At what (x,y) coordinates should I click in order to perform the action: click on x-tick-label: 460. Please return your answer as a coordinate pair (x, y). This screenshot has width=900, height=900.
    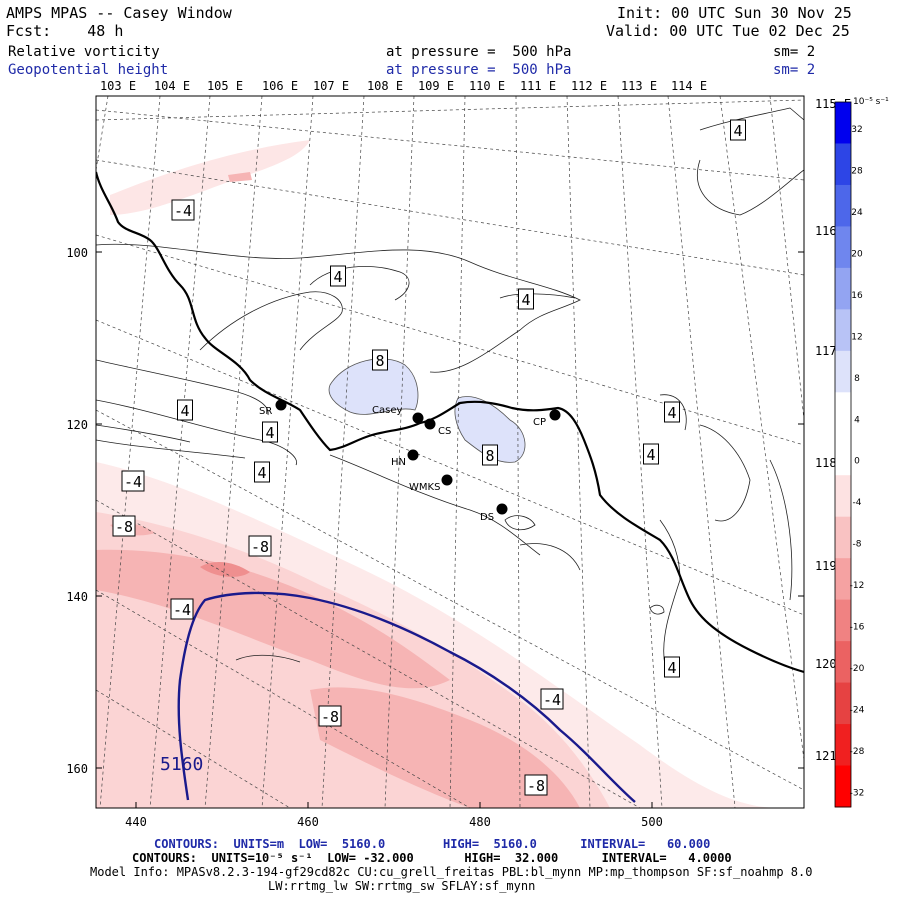
    Looking at the image, I should click on (308, 822).